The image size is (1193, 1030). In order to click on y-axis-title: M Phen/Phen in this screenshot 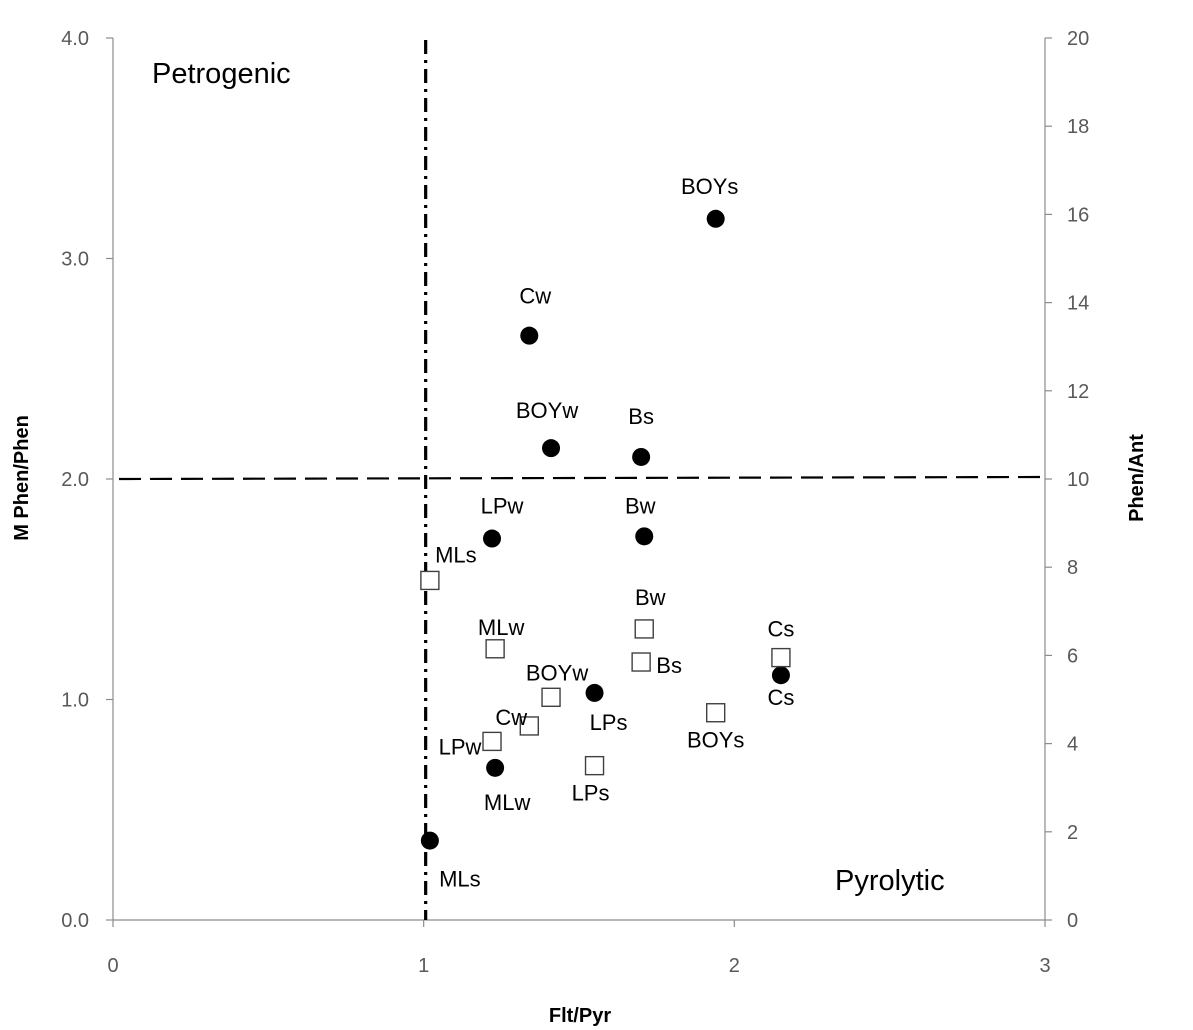, I will do `click(22, 478)`.